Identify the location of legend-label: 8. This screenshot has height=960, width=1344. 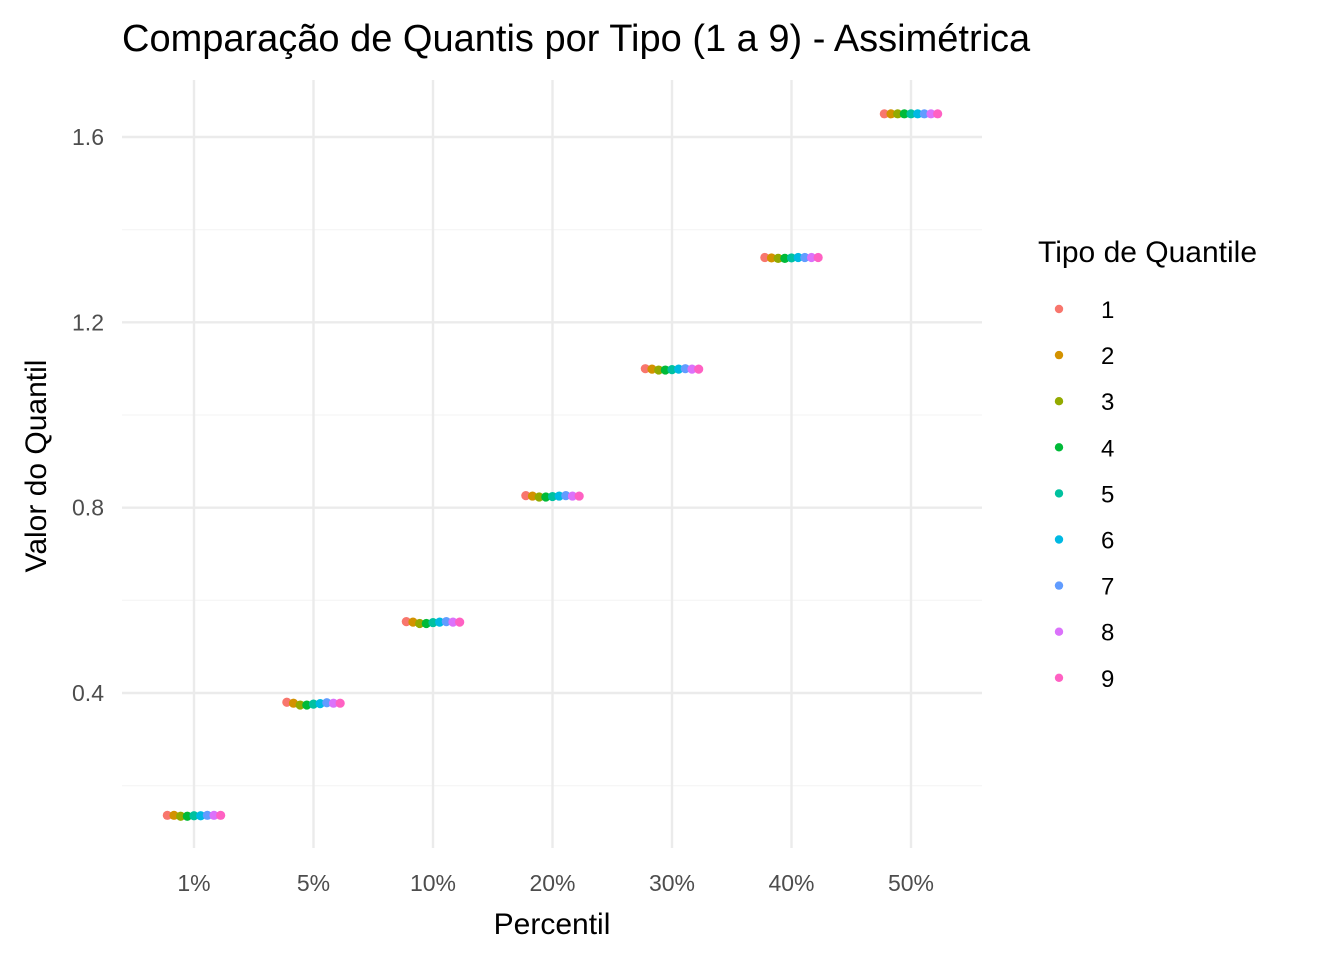
(1107, 633).